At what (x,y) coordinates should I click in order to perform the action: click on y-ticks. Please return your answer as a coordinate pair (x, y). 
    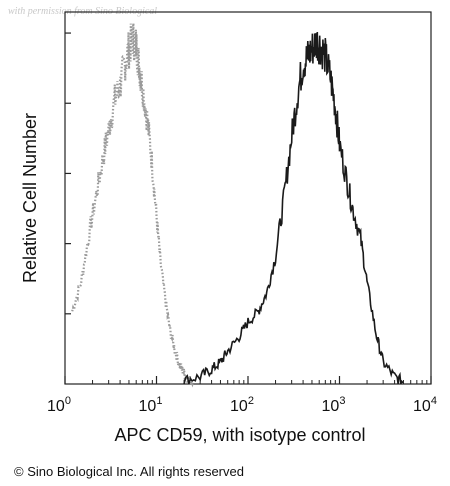
    Looking at the image, I should click on (68, 173).